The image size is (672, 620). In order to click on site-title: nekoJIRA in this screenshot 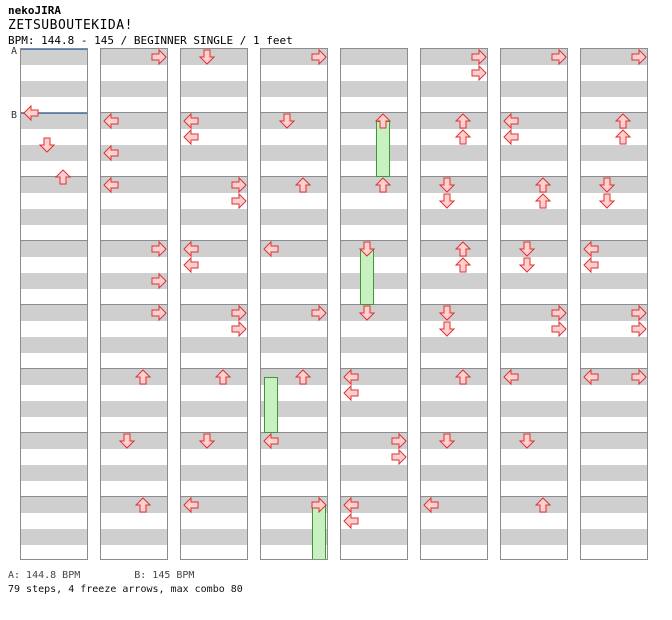, I will do `click(34, 10)`.